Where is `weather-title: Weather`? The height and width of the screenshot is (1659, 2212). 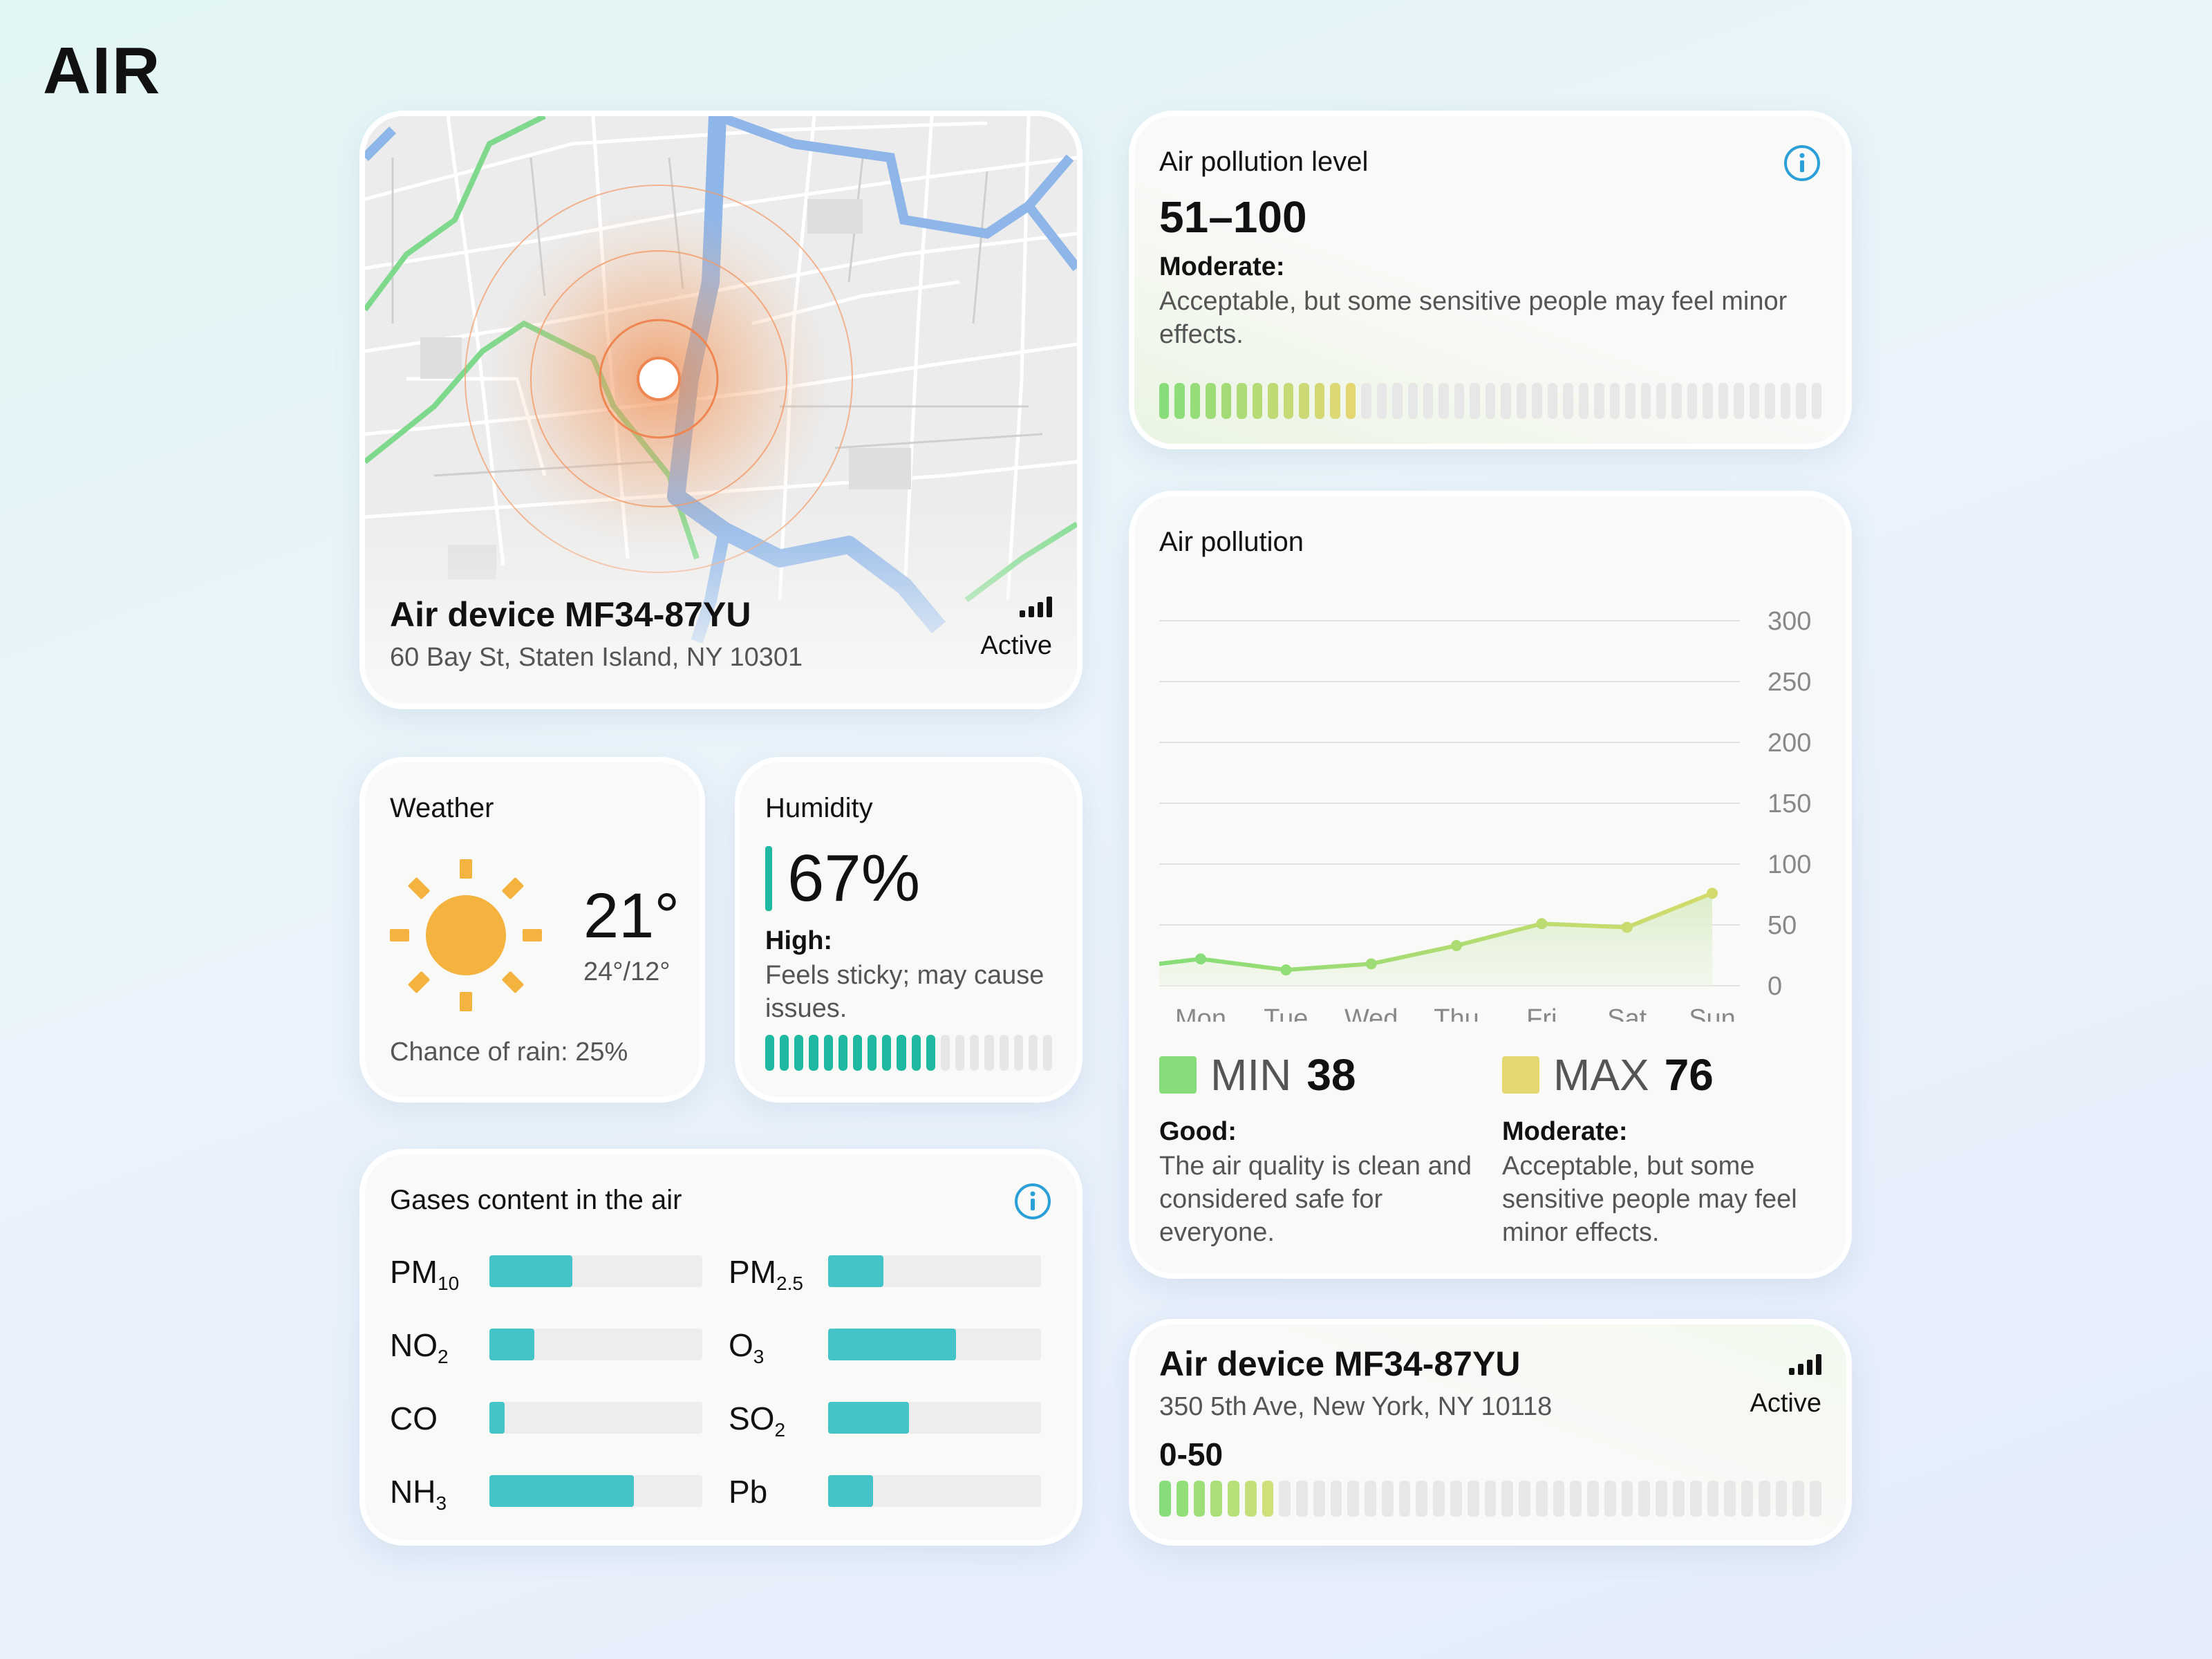 weather-title: Weather is located at coordinates (442, 808).